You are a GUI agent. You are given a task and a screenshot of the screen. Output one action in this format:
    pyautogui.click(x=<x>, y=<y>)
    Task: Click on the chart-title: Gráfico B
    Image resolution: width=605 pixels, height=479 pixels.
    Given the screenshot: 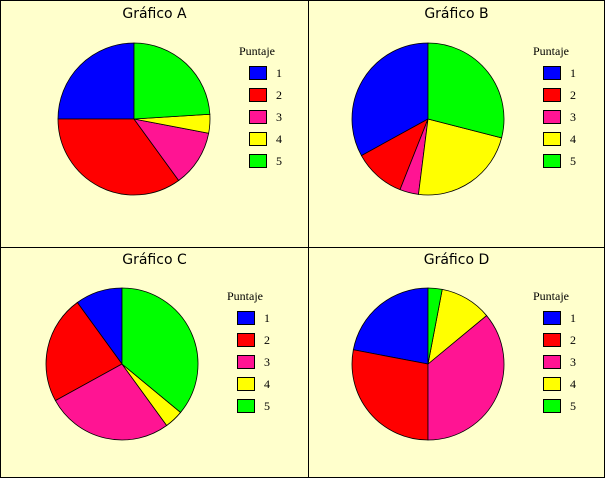 What is the action you would take?
    pyautogui.click(x=456, y=14)
    